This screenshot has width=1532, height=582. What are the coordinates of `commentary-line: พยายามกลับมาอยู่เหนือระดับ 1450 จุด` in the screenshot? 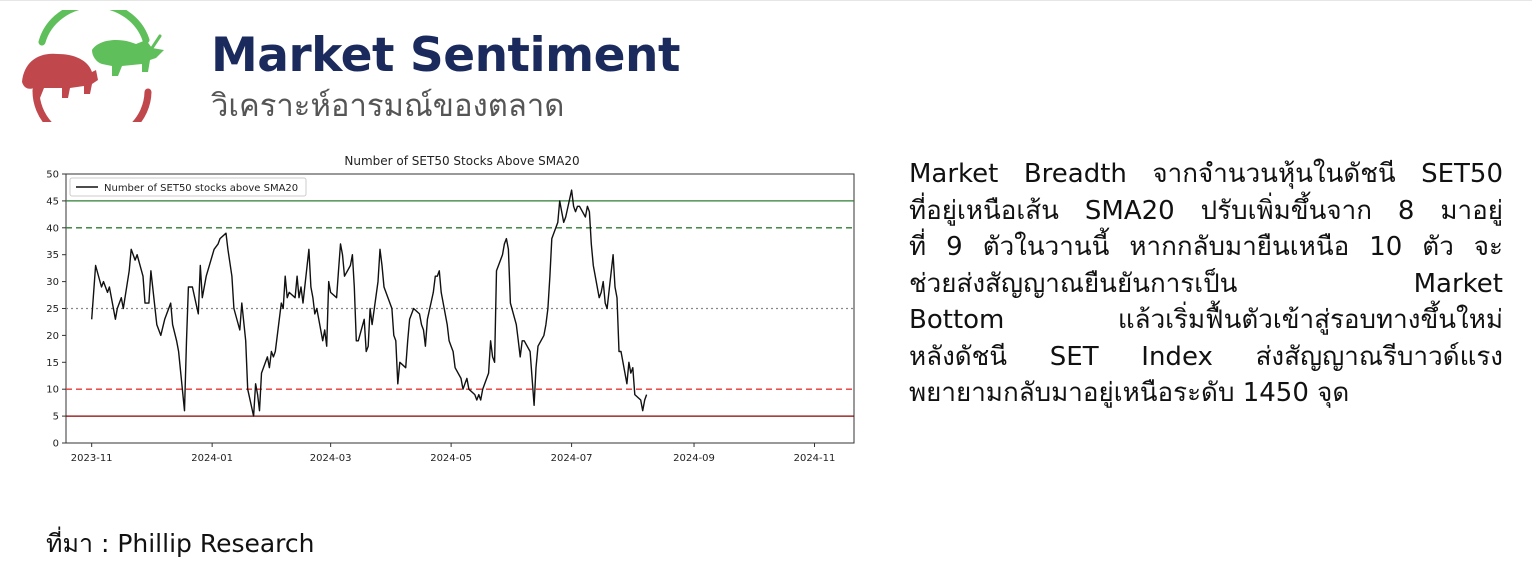 It's located at (1129, 393).